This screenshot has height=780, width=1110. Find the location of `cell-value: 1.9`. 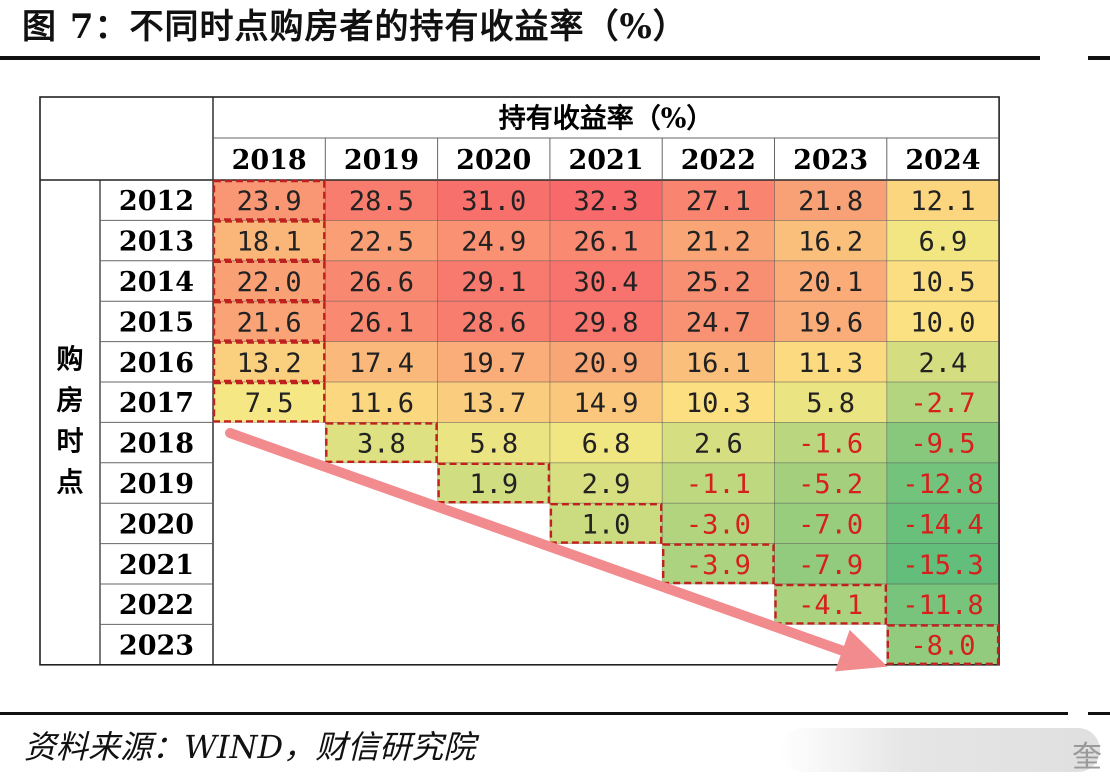

cell-value: 1.9 is located at coordinates (493, 484).